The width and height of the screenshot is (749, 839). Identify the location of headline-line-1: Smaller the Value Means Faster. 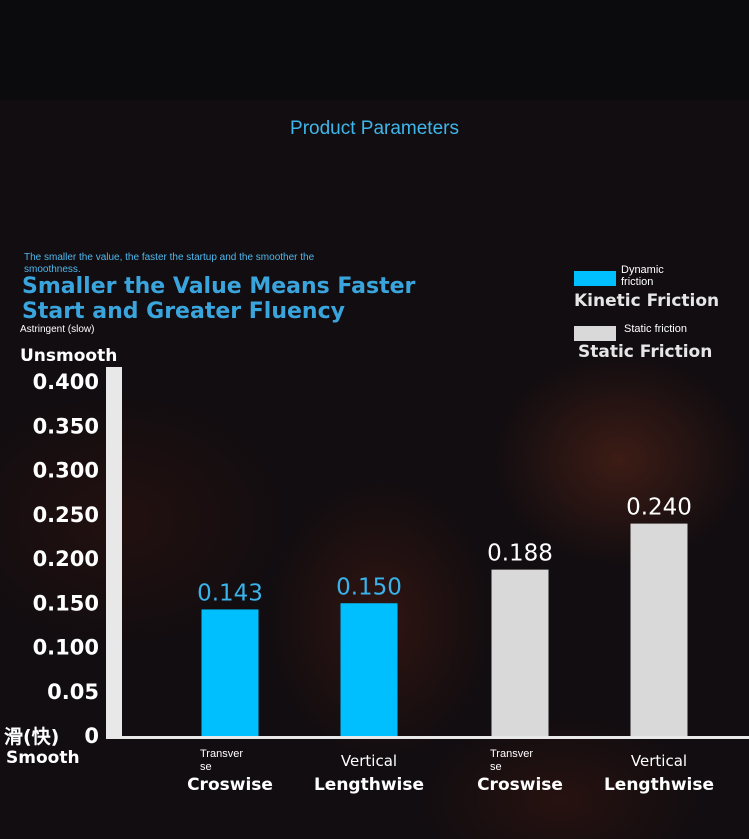
(219, 286).